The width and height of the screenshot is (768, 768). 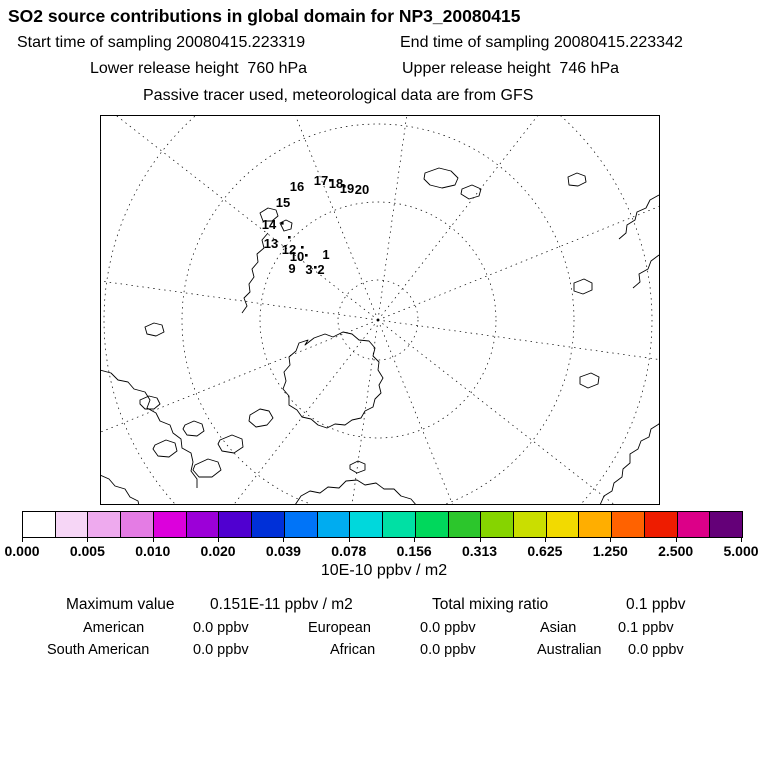 I want to click on south-american-label: South American, so click(x=98, y=650).